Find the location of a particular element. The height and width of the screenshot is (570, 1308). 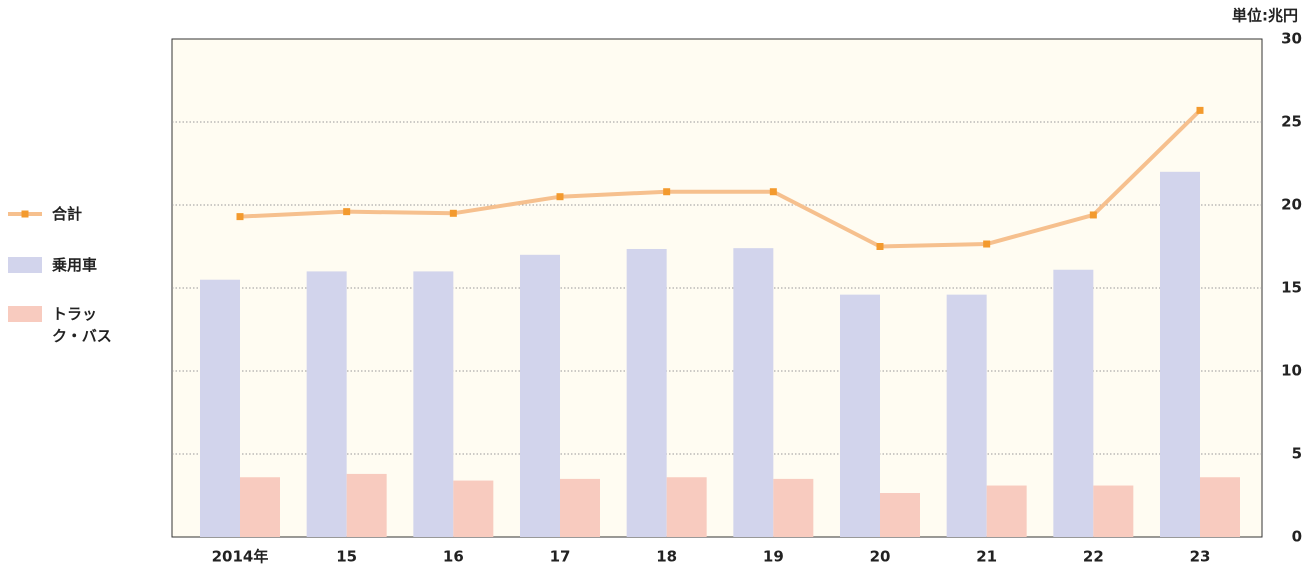

legend-item: 乗用車 is located at coordinates (75, 265).